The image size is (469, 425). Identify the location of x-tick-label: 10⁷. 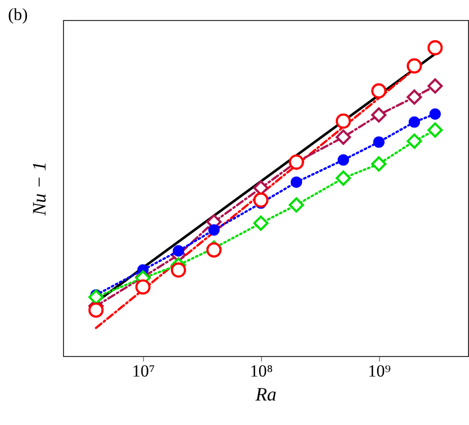
(143, 371).